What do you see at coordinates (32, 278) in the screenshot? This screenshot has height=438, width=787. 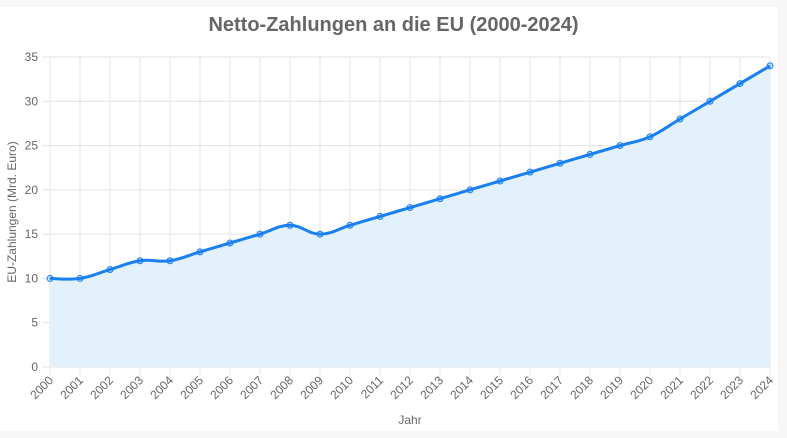 I see `y-tick-label: 10` at bounding box center [32, 278].